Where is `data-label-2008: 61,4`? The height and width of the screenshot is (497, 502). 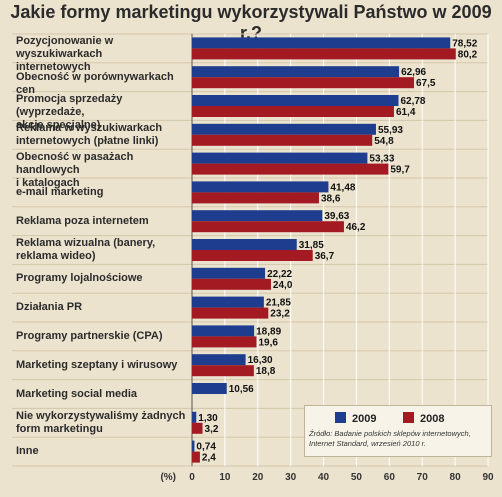 data-label-2008: 61,4 is located at coordinates (406, 112).